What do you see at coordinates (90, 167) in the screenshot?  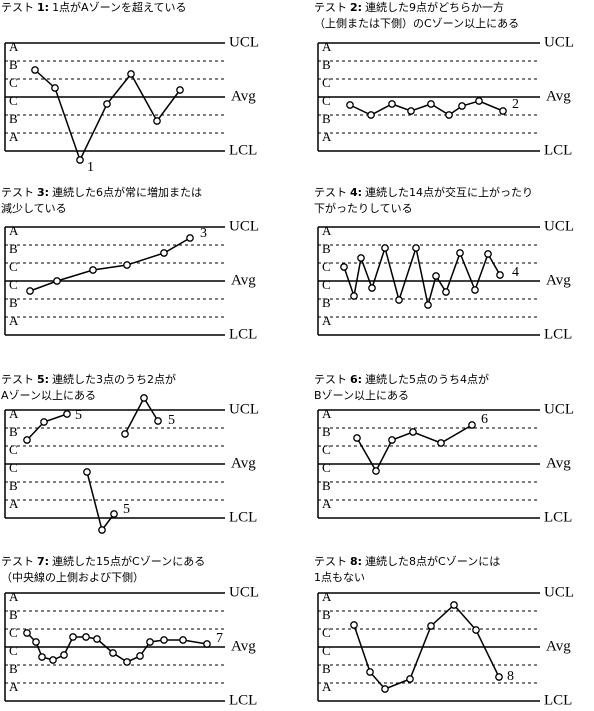 I see `point-label: 1` at bounding box center [90, 167].